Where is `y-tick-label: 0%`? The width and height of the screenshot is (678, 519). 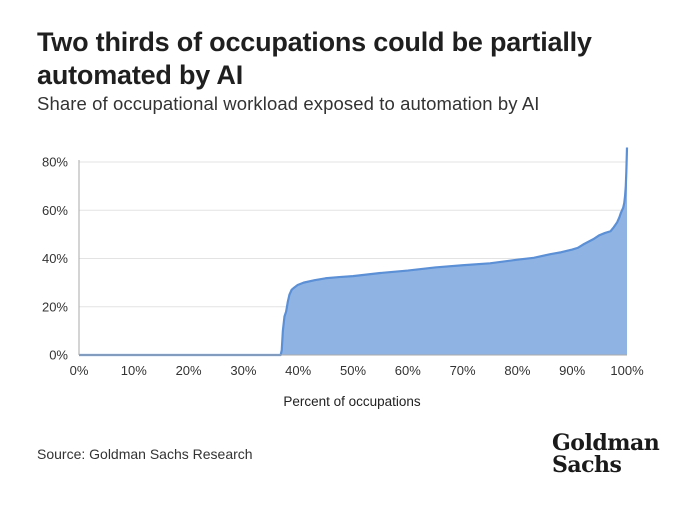
y-tick-label: 0% is located at coordinates (58, 355).